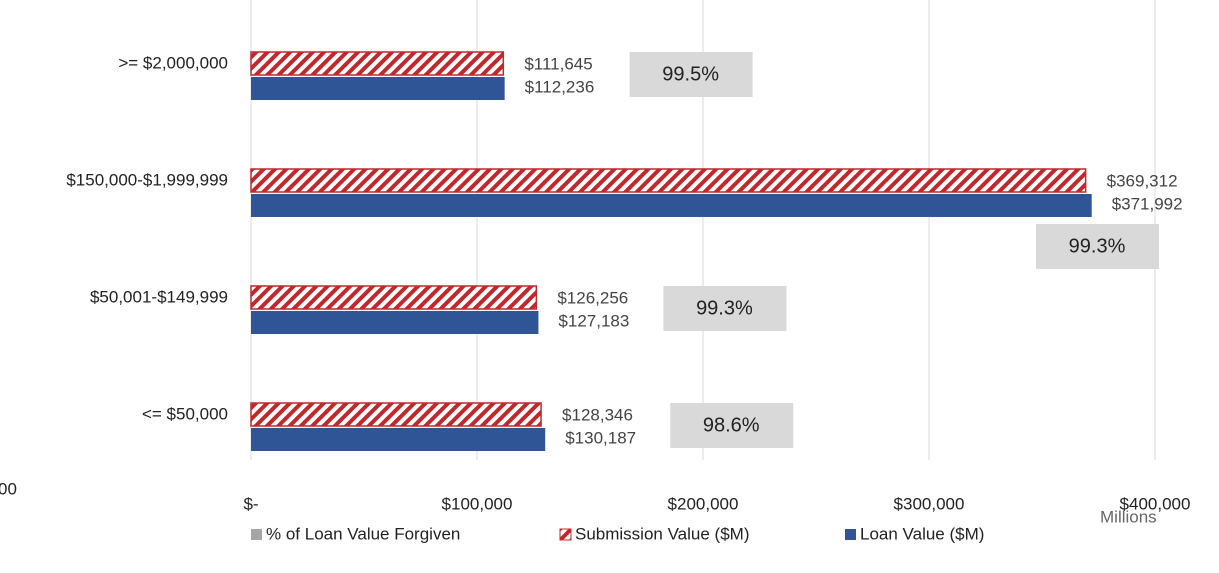  What do you see at coordinates (185, 413) in the screenshot?
I see `y-tick-label: <= $50,000` at bounding box center [185, 413].